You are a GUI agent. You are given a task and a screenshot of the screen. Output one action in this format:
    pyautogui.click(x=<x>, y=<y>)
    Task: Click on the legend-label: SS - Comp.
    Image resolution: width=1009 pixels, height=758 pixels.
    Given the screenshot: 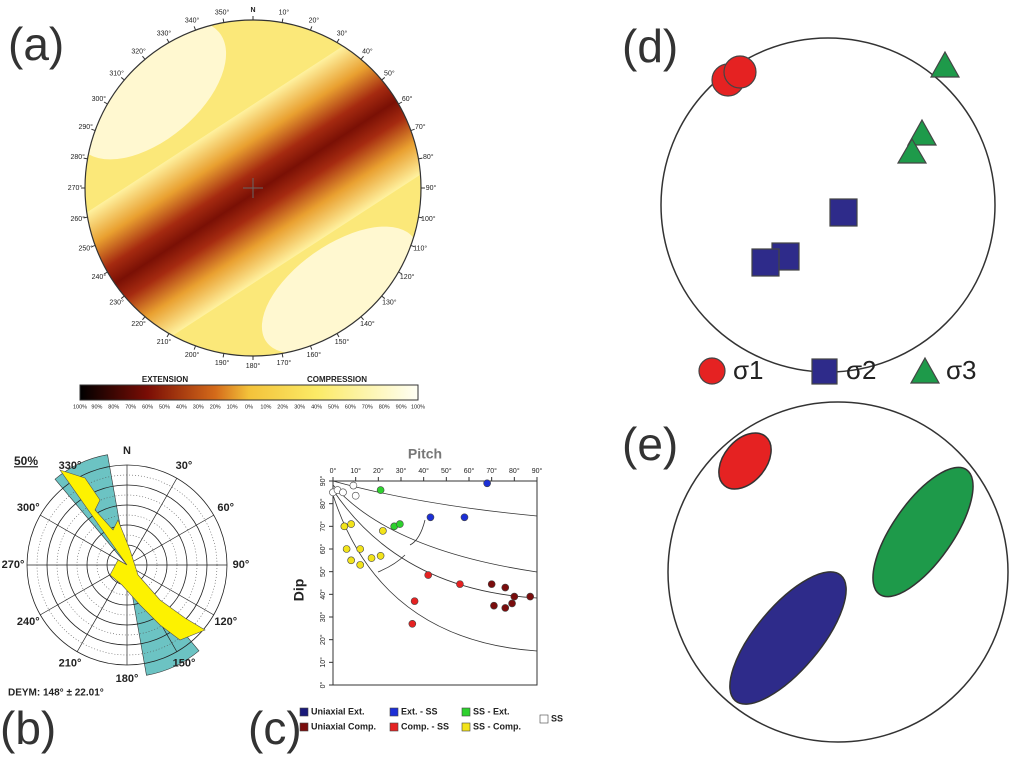 What is the action you would take?
    pyautogui.click(x=497, y=726)
    